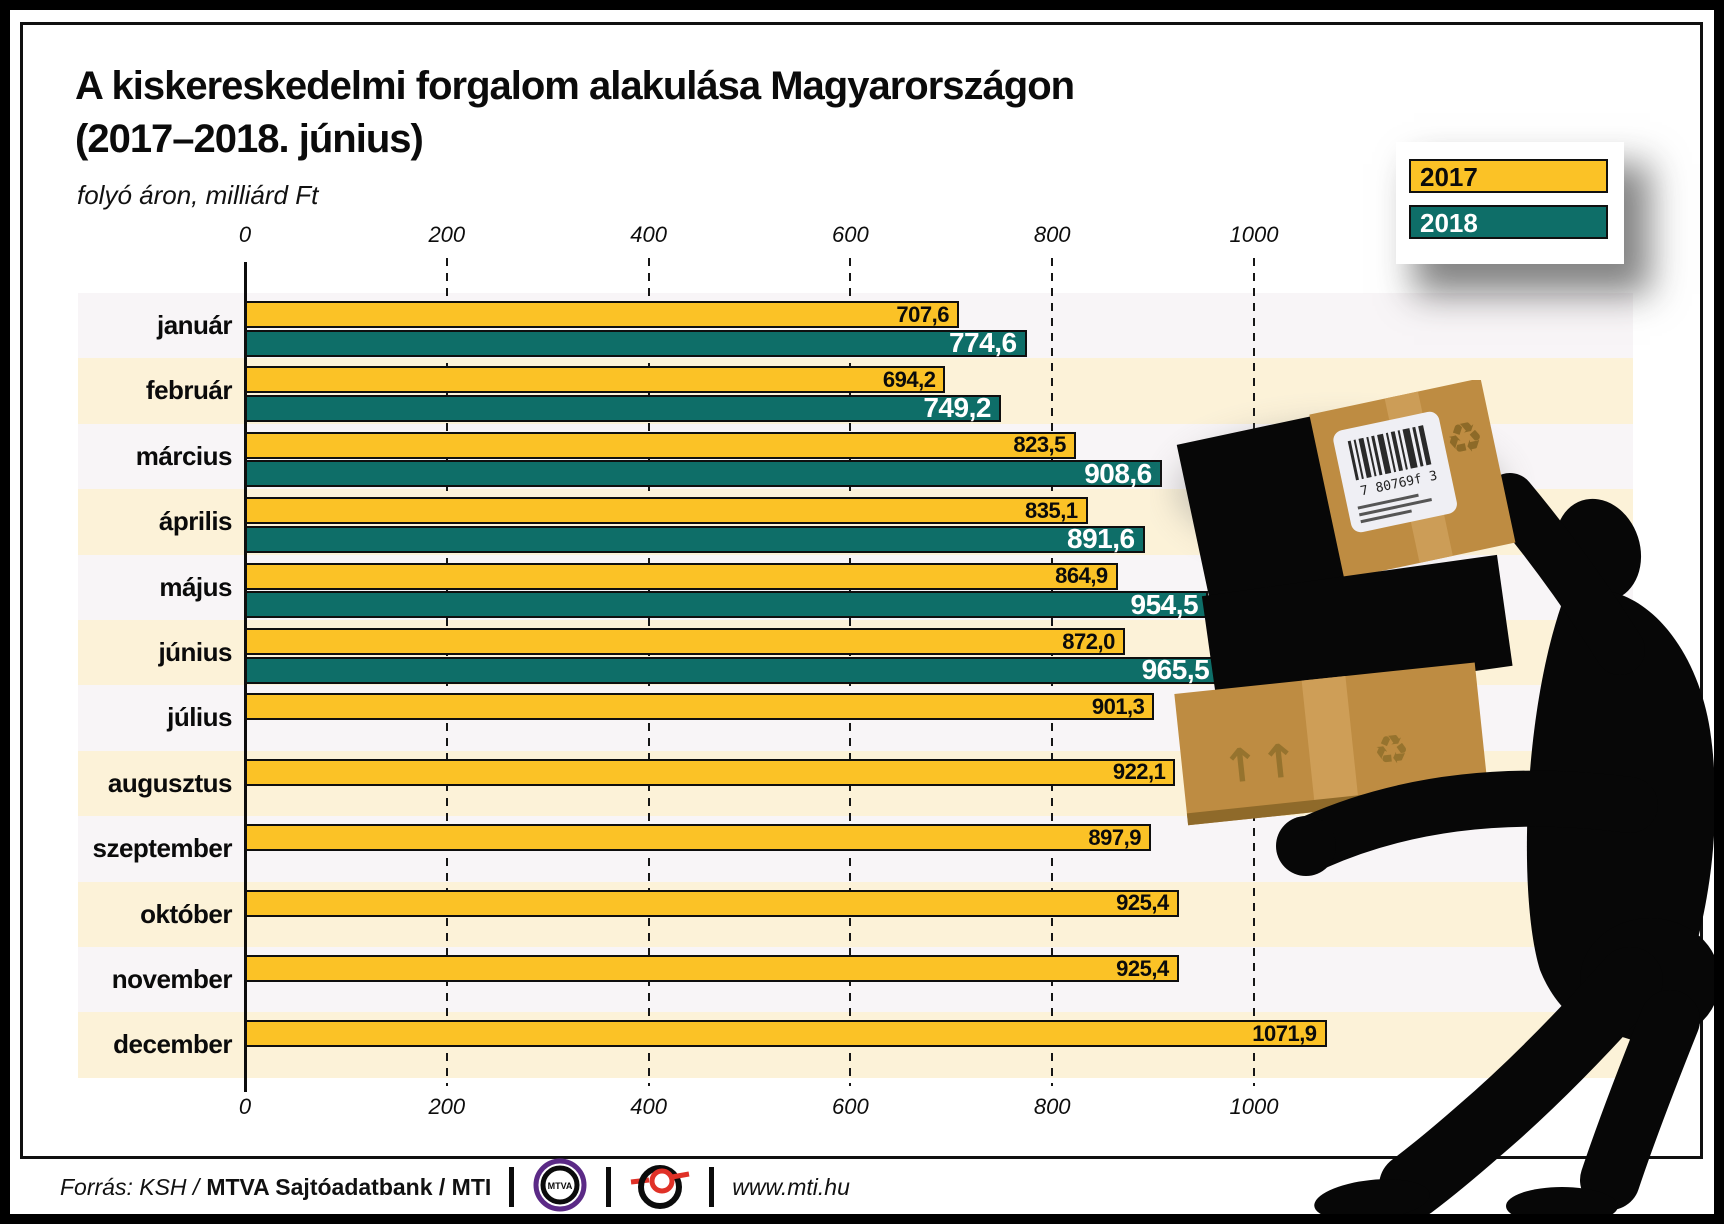 Image resolution: width=1724 pixels, height=1224 pixels. Describe the element at coordinates (712, 968) in the screenshot. I see `bar-2017-november: 925,4` at that location.